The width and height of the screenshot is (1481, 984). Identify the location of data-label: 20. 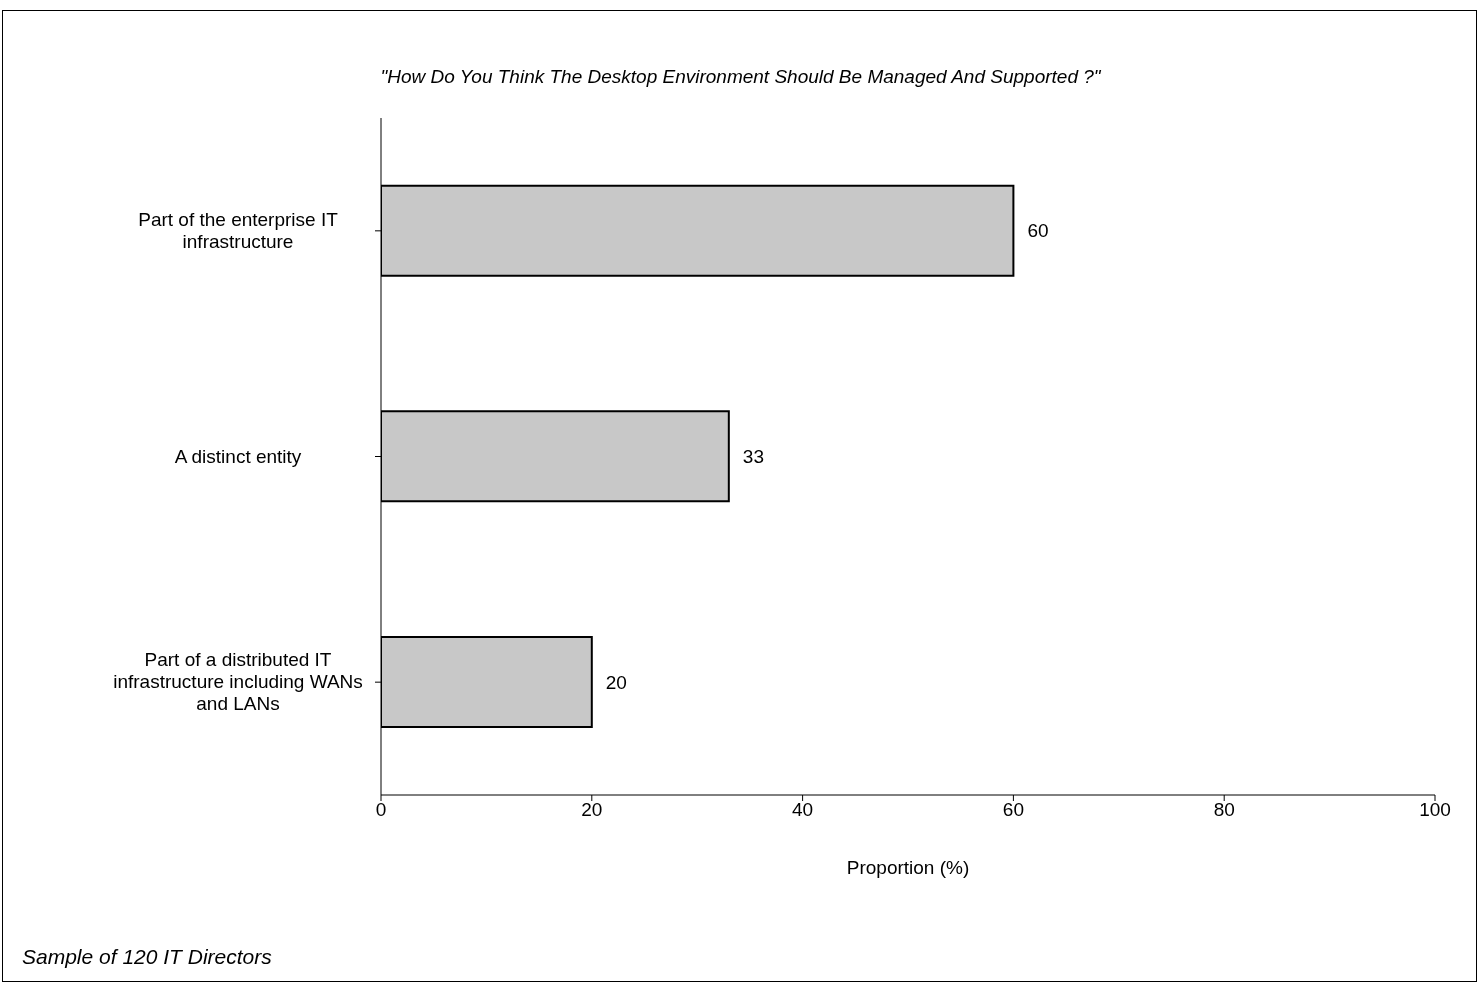
(616, 682).